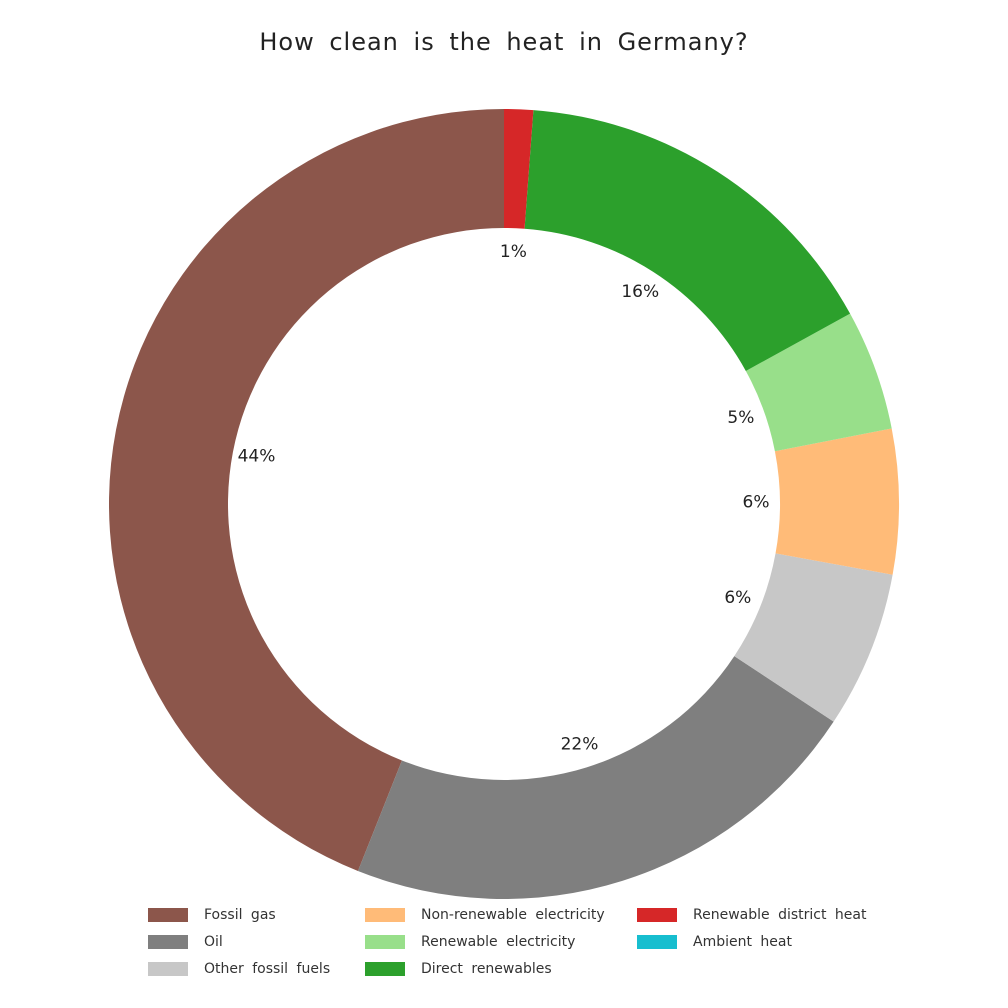  I want to click on legend-label: Other fossil fuels, so click(267, 969).